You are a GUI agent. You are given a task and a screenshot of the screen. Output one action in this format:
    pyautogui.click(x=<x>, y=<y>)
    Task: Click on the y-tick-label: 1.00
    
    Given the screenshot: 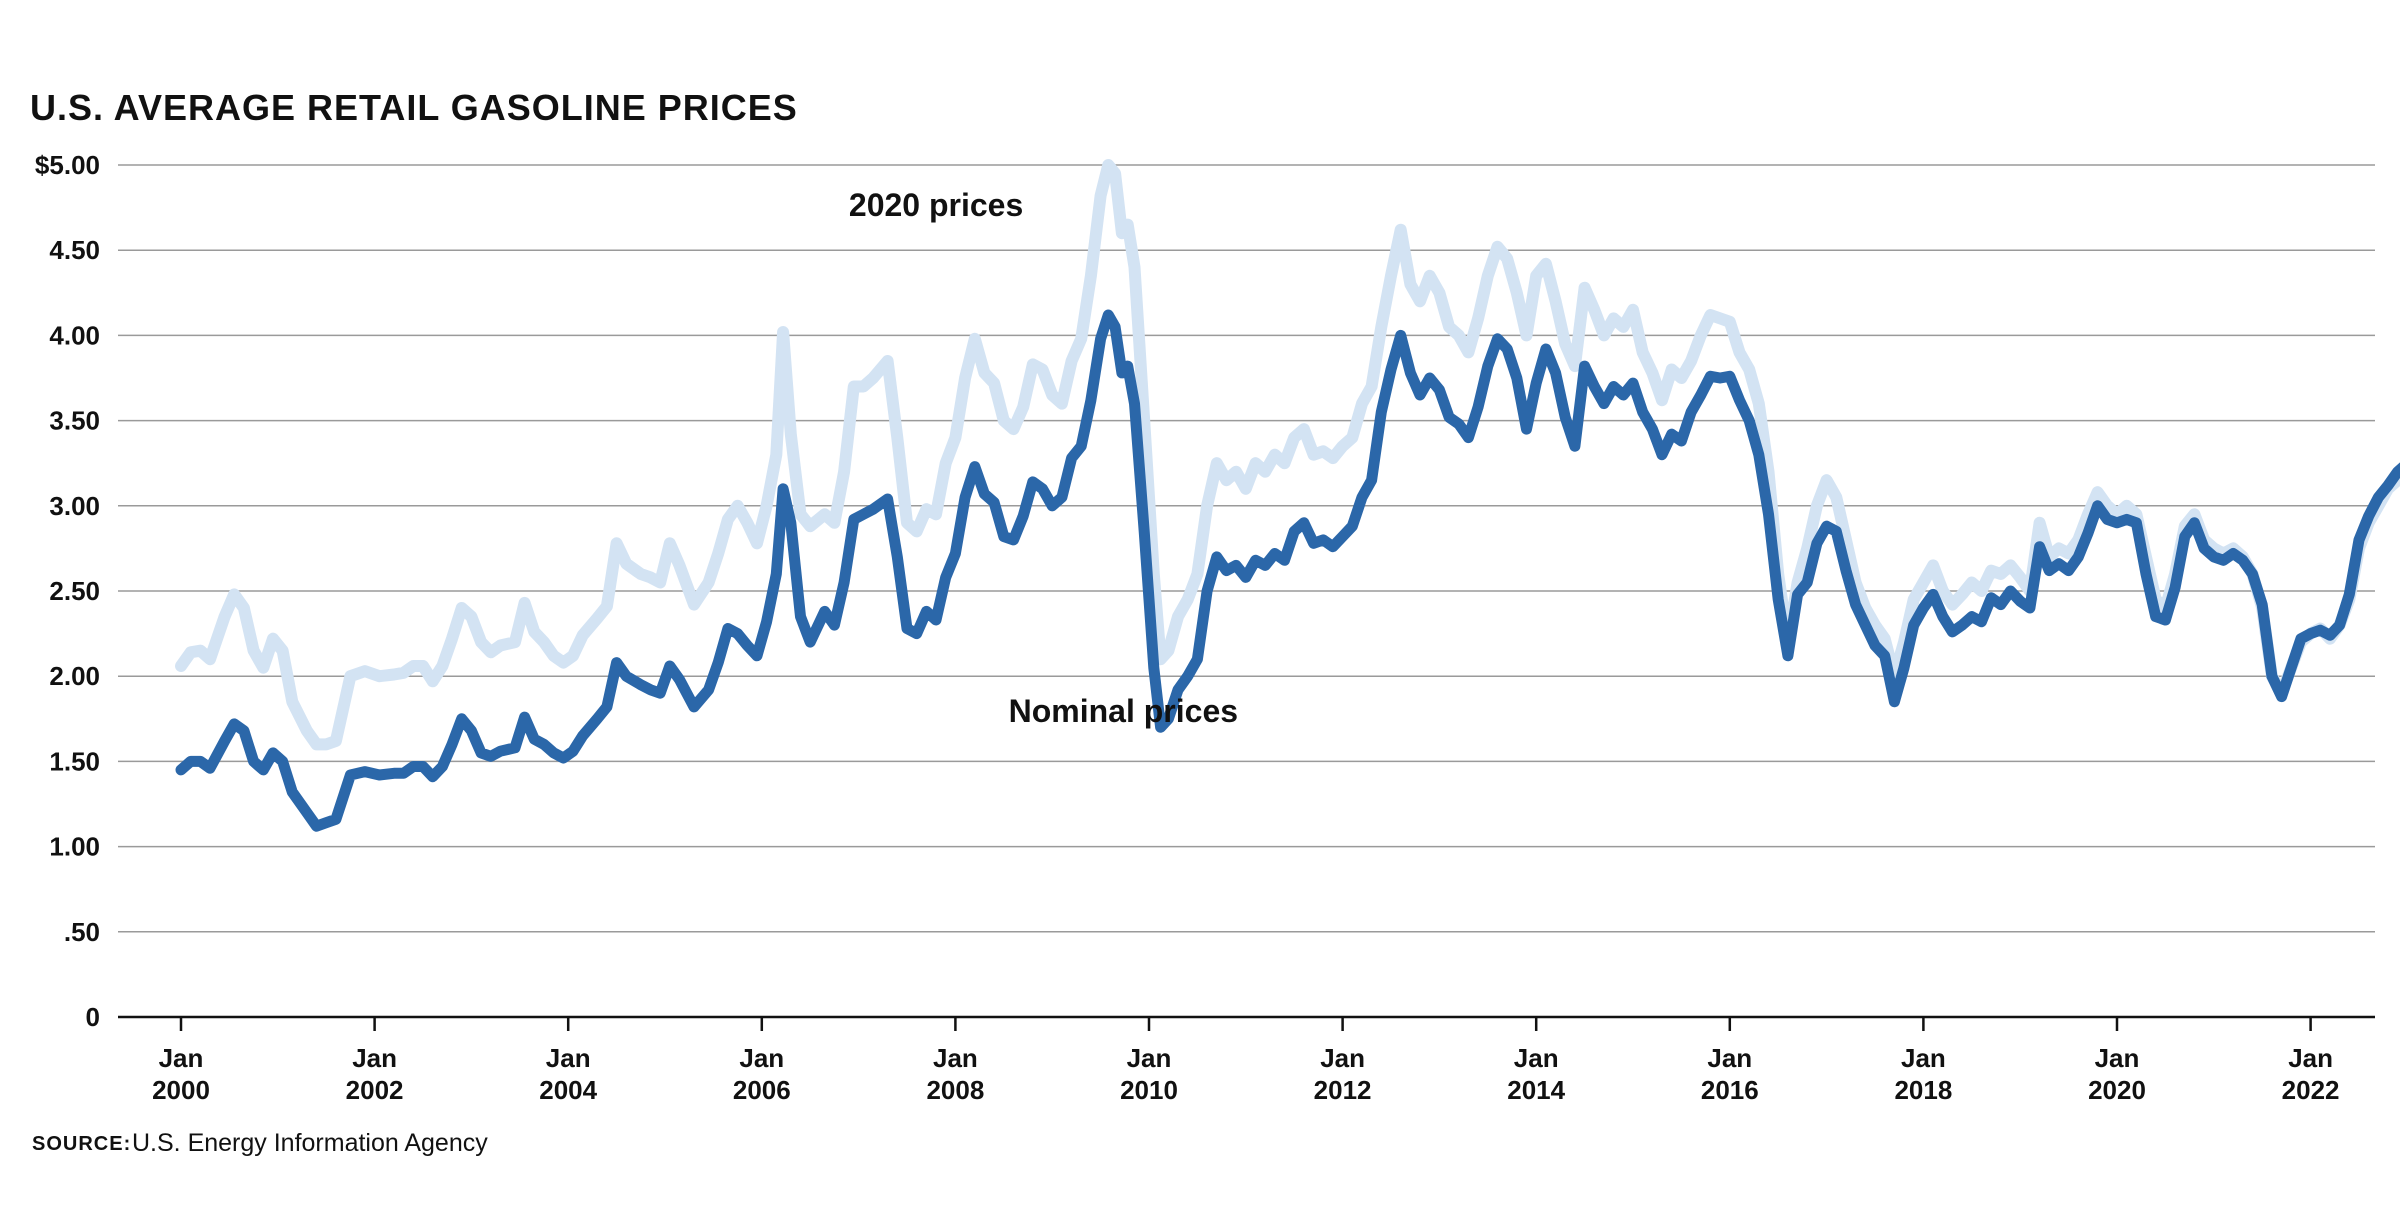 What is the action you would take?
    pyautogui.click(x=74, y=847)
    